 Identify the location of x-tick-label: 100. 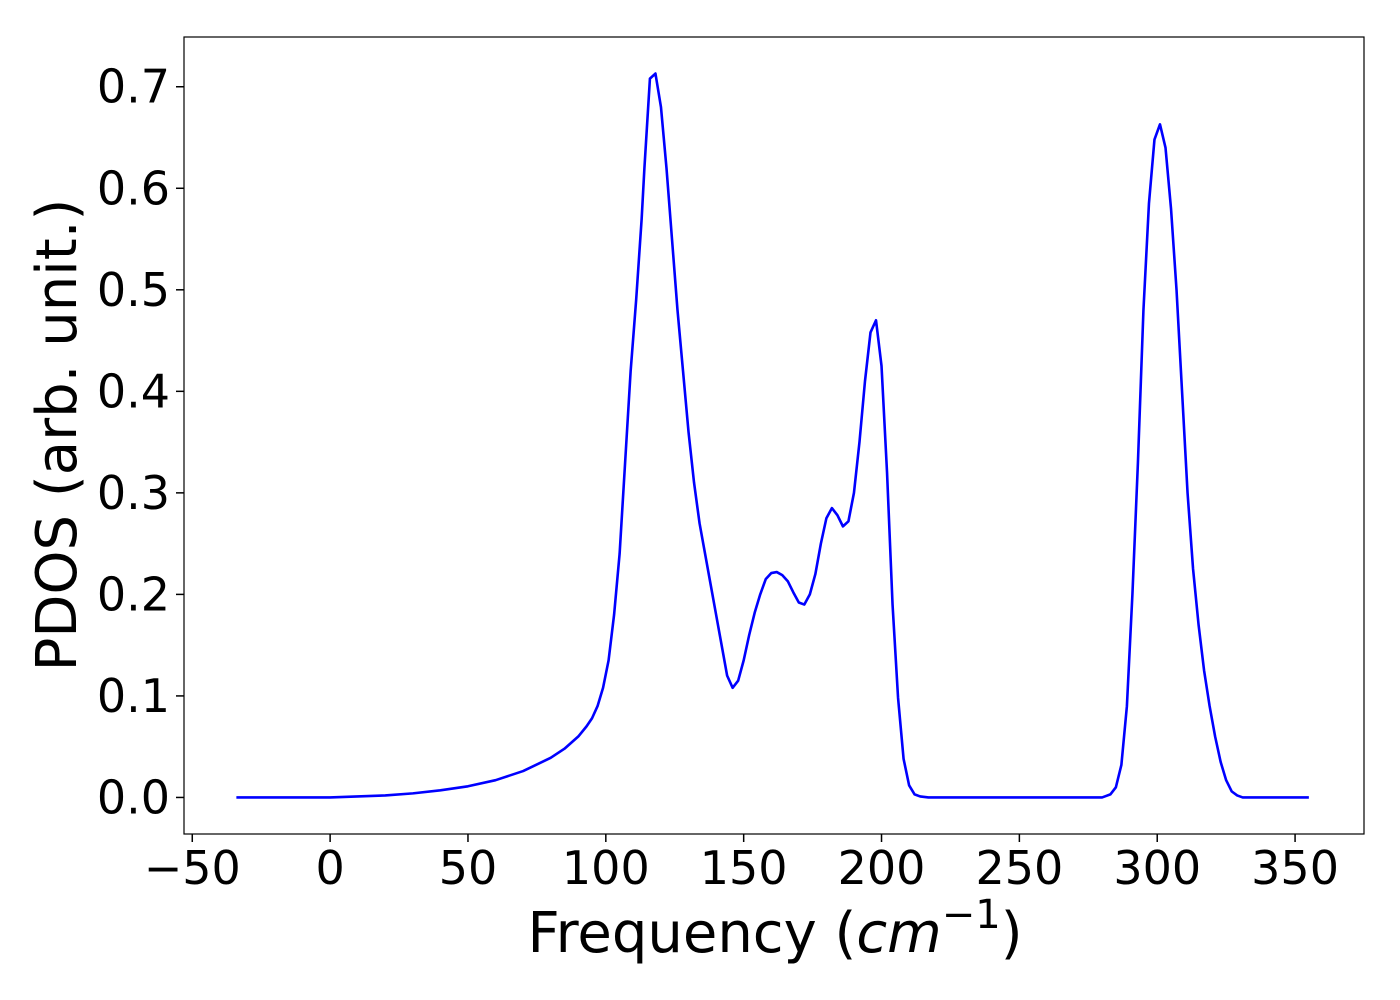
(606, 868).